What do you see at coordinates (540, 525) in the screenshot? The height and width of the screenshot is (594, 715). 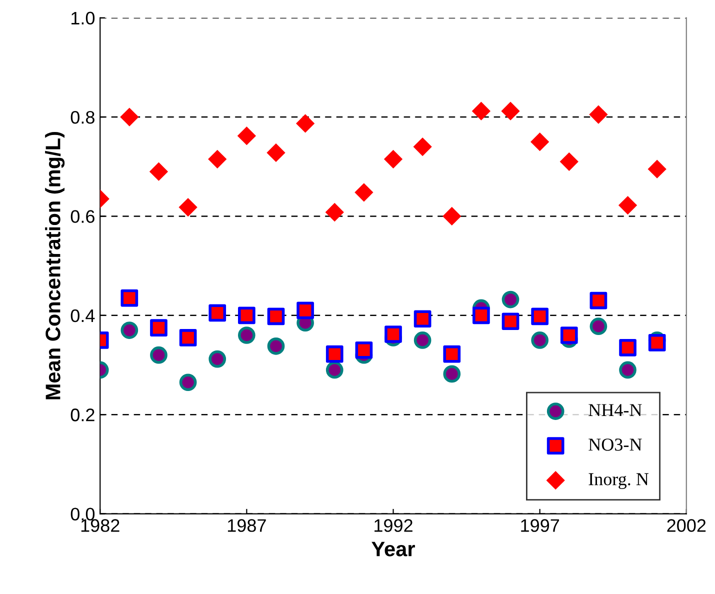 I see `x-tick-label: 1997` at bounding box center [540, 525].